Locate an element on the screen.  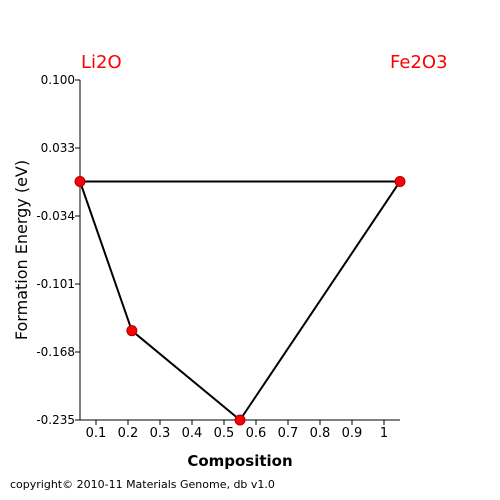
x-axis-label: Composition is located at coordinates (239, 461).